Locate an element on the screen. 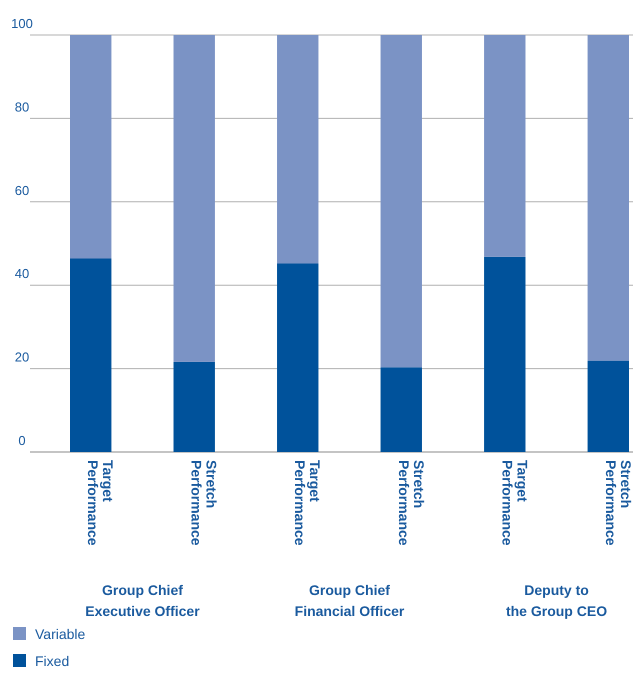 This screenshot has width=633, height=677. y-tick-label: 40 is located at coordinates (22, 274).